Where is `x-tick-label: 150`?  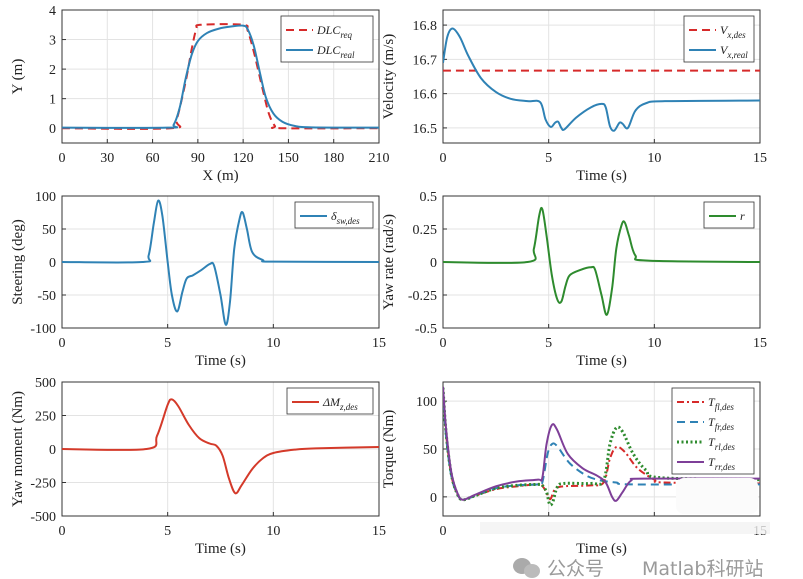 x-tick-label: 150 is located at coordinates (288, 158).